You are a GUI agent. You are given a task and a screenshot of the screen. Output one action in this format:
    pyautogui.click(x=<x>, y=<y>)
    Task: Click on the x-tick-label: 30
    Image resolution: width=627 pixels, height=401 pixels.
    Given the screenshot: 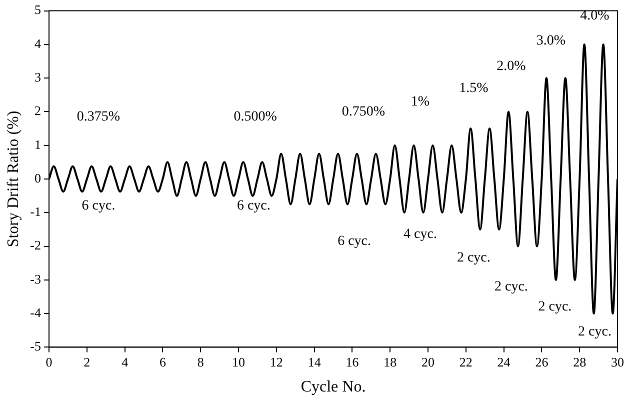 What is the action you would take?
    pyautogui.click(x=617, y=362)
    